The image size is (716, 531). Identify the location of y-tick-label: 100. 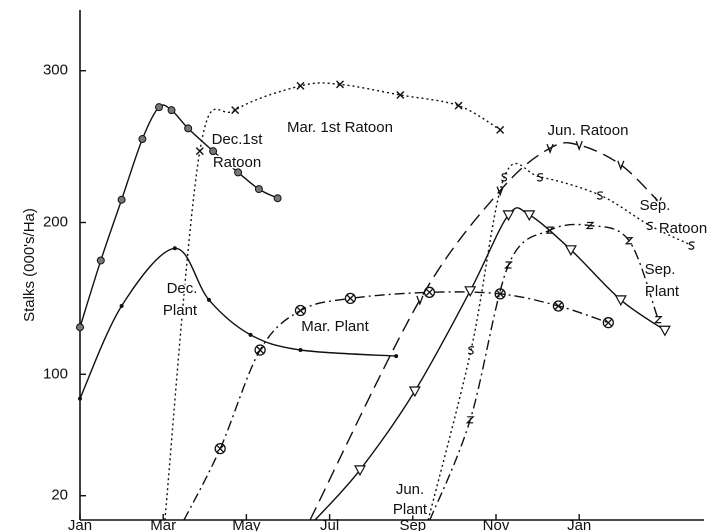
(55, 373).